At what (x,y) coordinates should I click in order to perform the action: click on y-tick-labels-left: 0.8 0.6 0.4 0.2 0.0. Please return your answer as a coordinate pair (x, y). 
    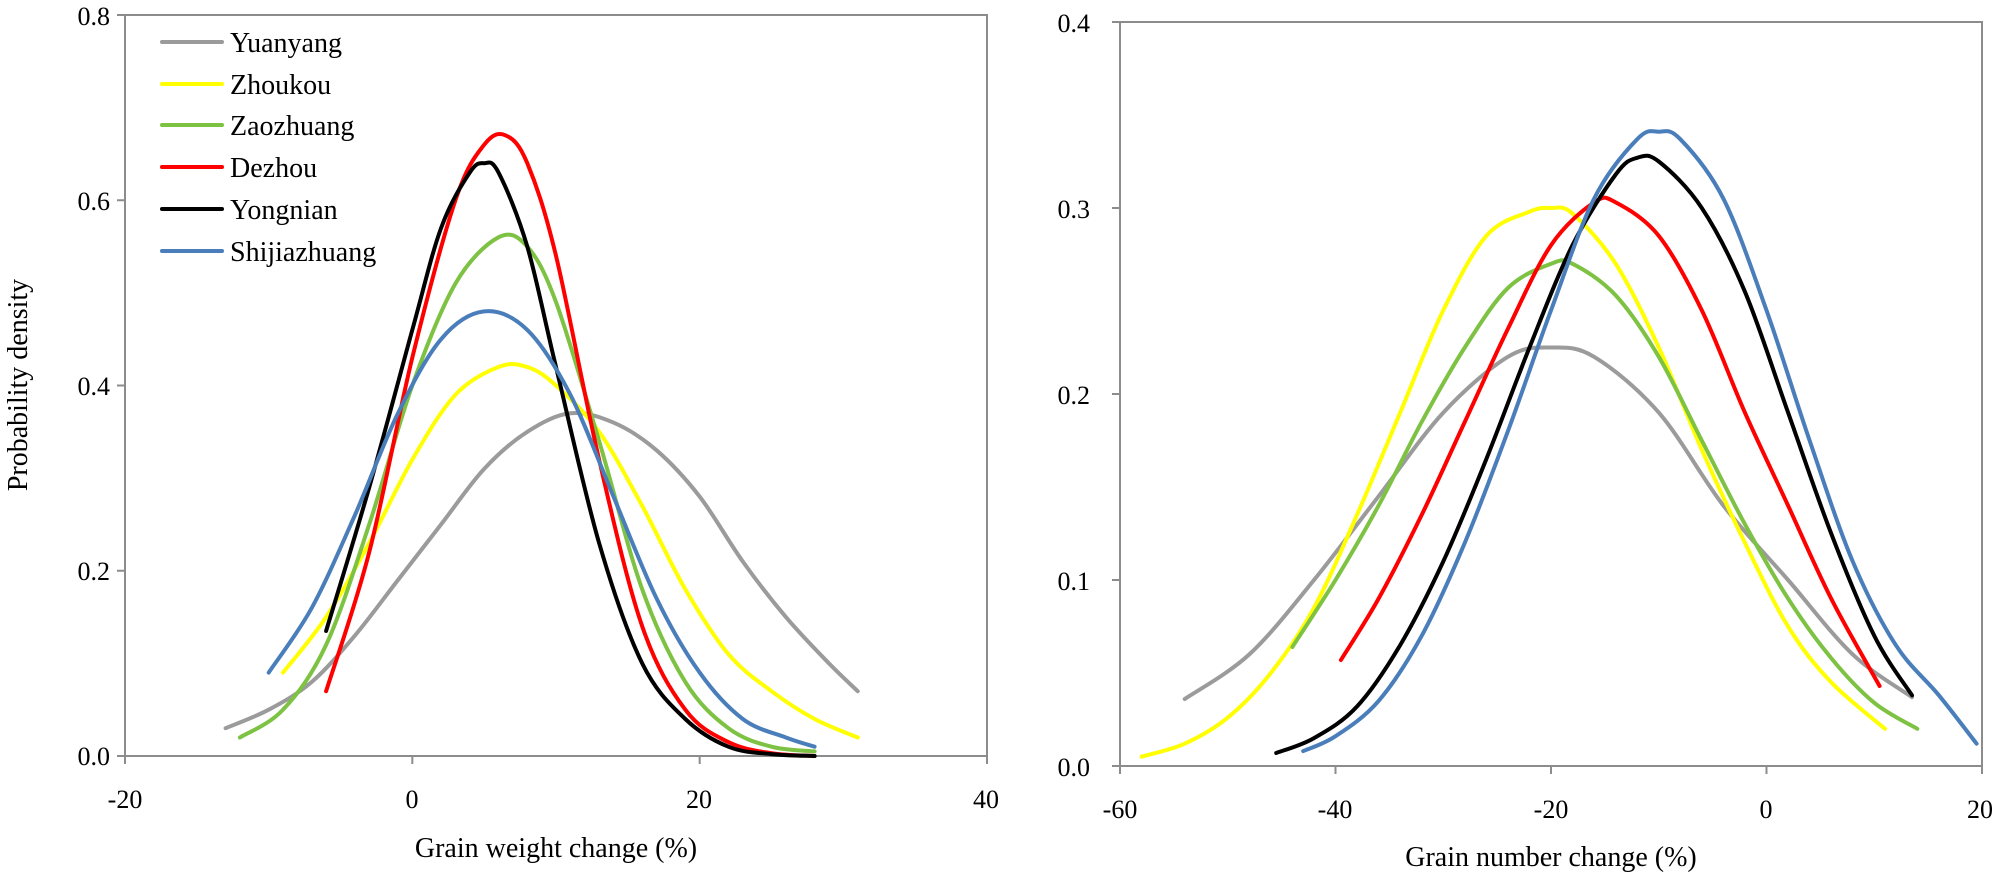
    Looking at the image, I should click on (94, 386).